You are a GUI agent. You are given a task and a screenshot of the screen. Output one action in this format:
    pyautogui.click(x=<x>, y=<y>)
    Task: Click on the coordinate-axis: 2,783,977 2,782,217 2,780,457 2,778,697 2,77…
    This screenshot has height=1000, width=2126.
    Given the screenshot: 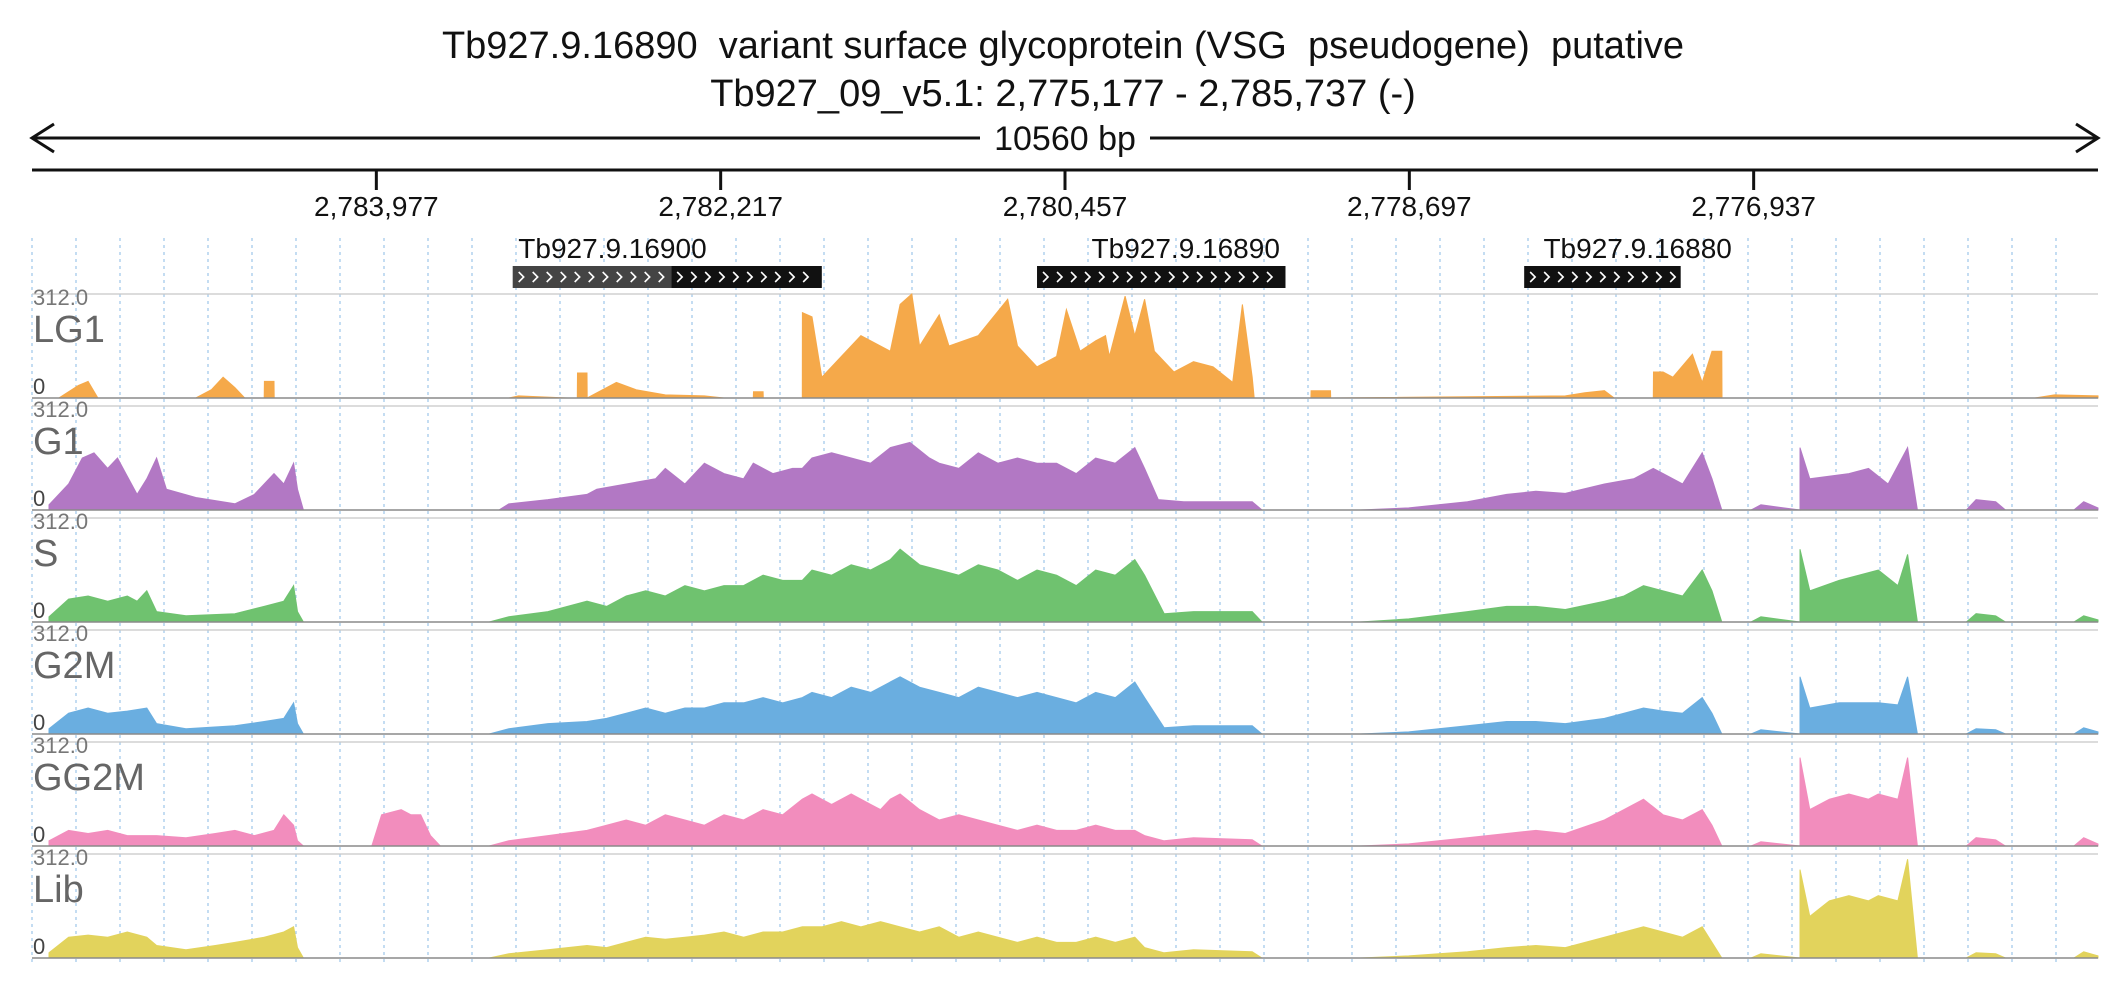 What is the action you would take?
    pyautogui.click(x=1065, y=195)
    